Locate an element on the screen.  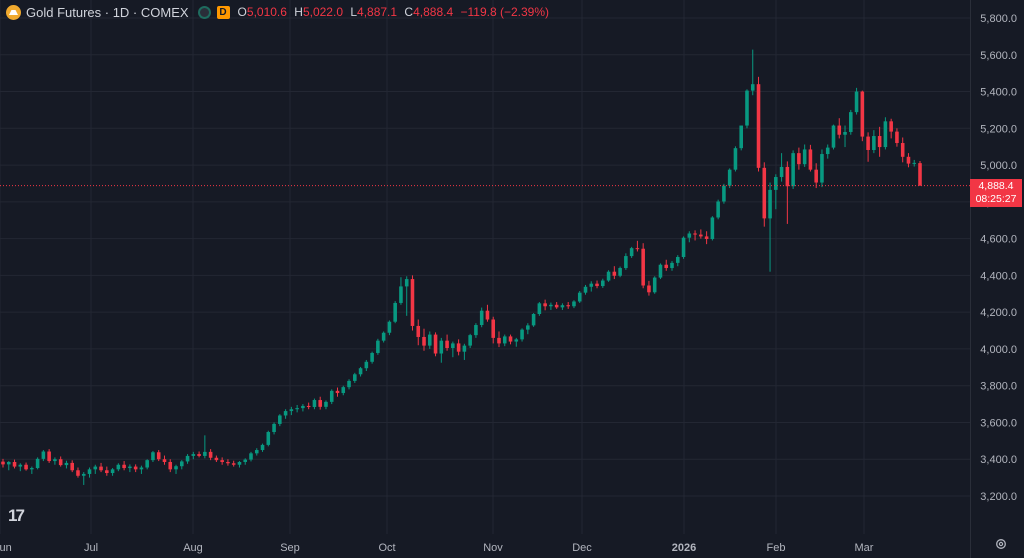
y-axis-label: 5,800.0 is located at coordinates (998, 19).